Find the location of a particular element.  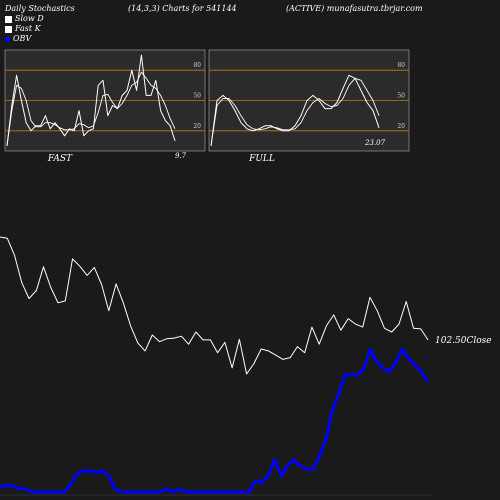

full-level-label: 20 is located at coordinates (401, 126).